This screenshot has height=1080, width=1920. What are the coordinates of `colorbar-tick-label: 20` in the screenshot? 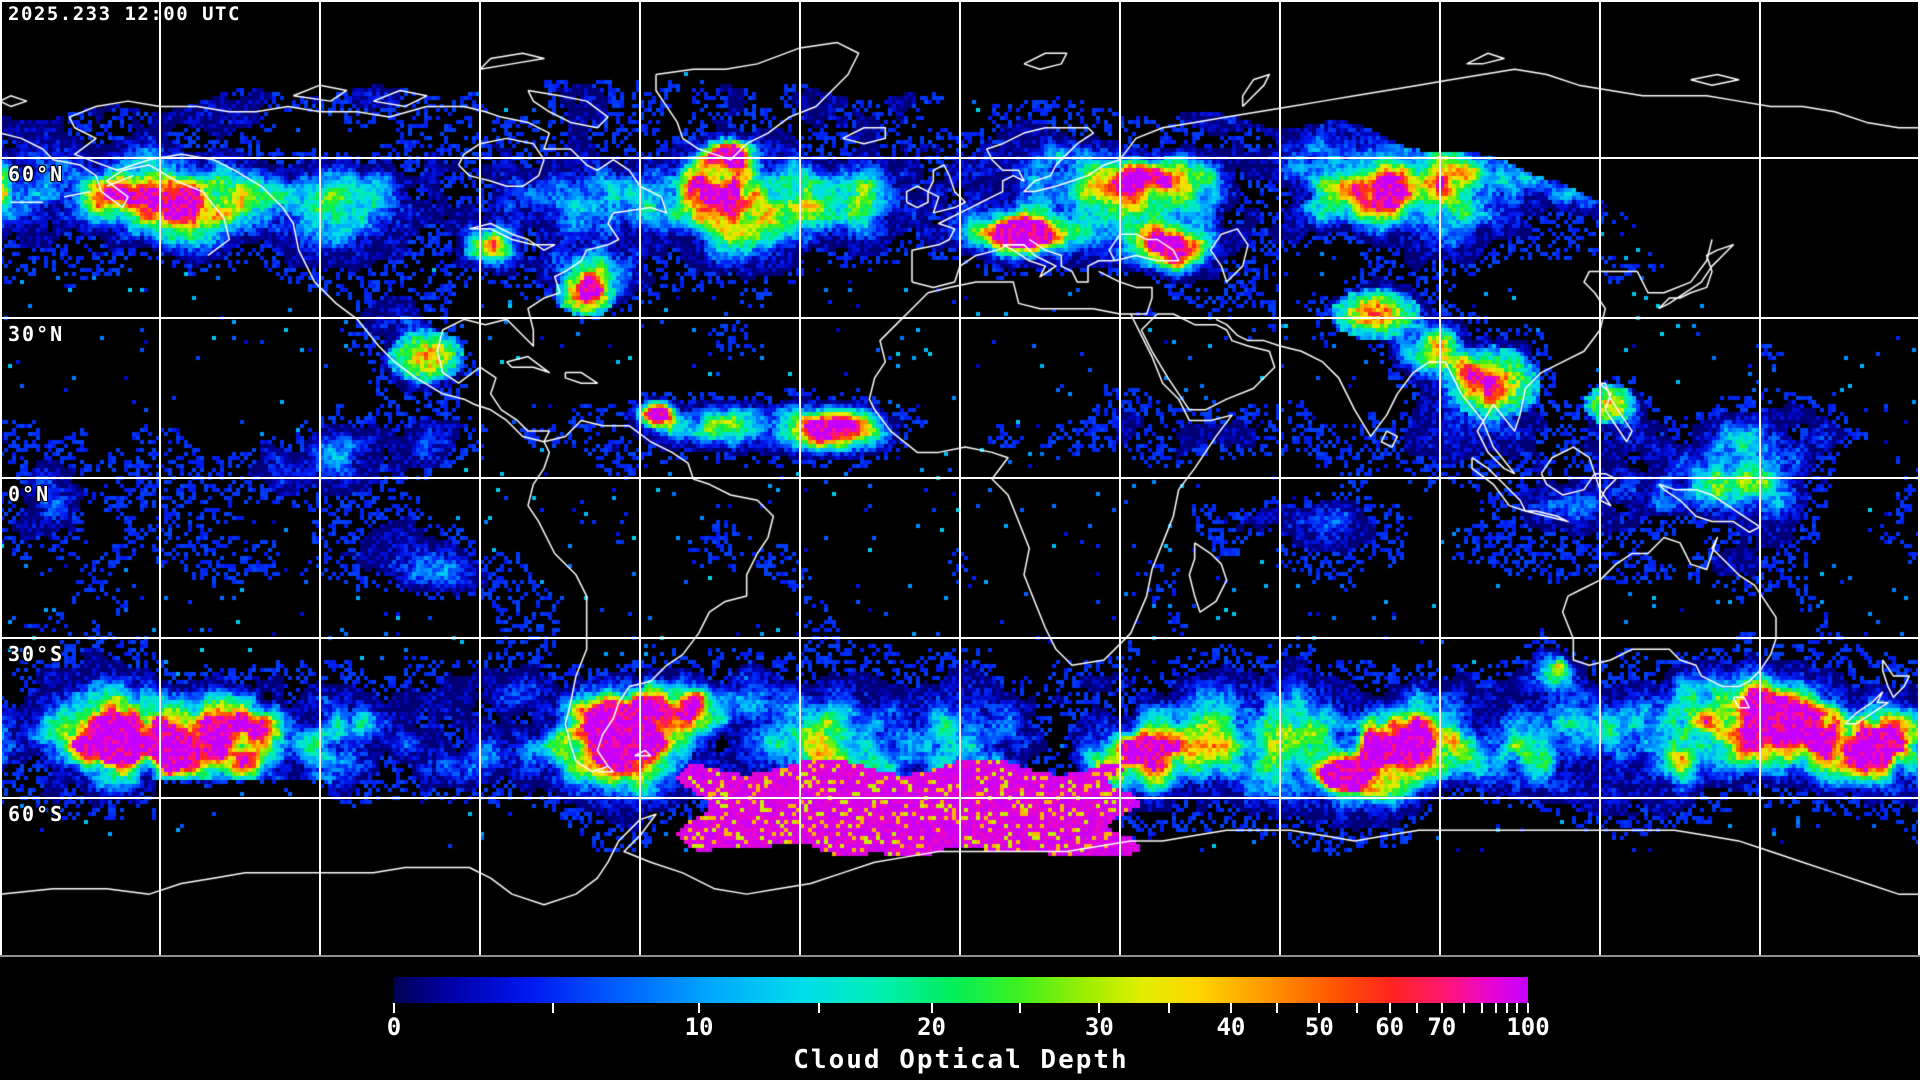 It's located at (931, 1027).